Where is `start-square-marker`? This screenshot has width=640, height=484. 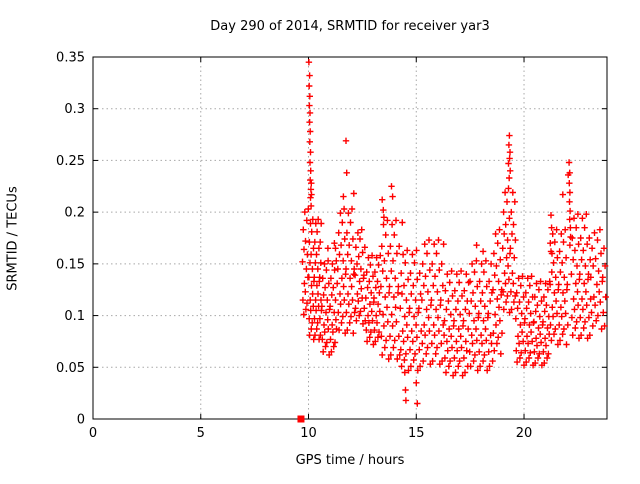
start-square-marker is located at coordinates (301, 419).